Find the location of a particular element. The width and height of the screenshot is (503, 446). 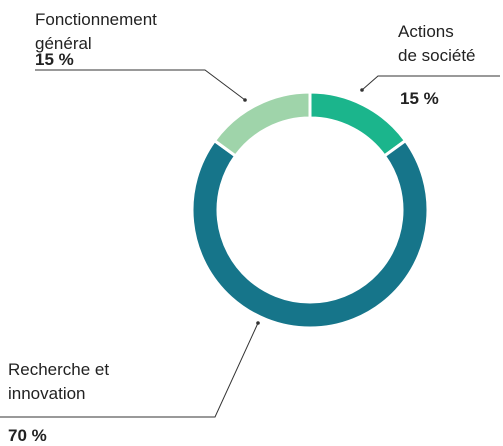

category-label: Fonctionnement général is located at coordinates (96, 31).